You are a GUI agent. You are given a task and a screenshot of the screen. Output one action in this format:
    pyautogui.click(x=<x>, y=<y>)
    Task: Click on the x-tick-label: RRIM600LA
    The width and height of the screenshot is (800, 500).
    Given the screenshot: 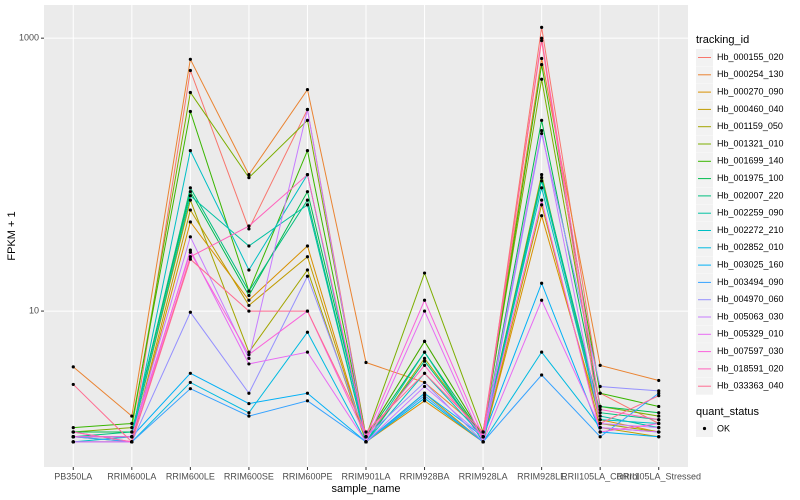 What is the action you would take?
    pyautogui.click(x=131, y=476)
    